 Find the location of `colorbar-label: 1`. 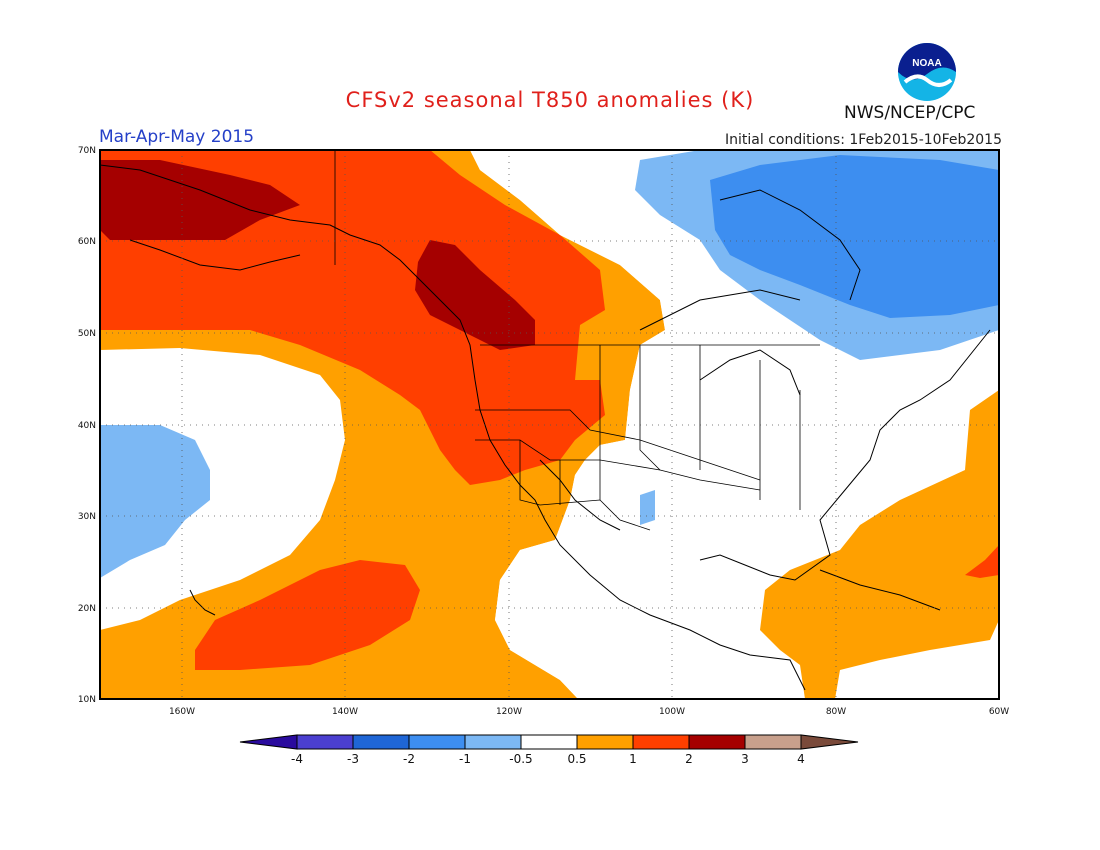

colorbar-label: 1 is located at coordinates (633, 759).